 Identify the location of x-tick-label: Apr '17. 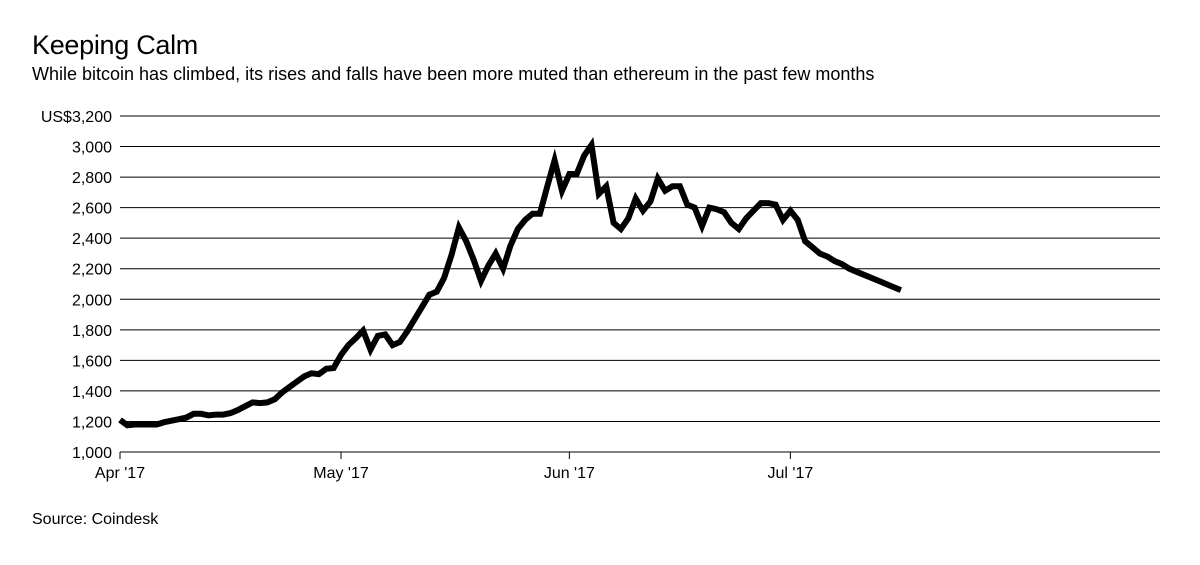
(120, 473).